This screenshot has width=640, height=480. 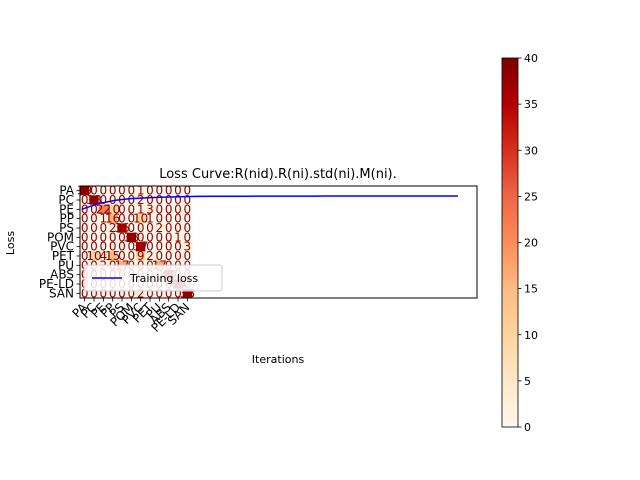 I want to click on y-tick-label: ABS, so click(x=62, y=275).